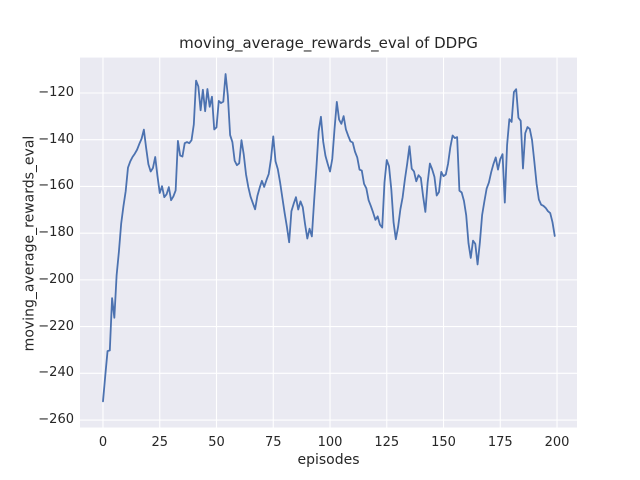  What do you see at coordinates (216, 442) in the screenshot?
I see `x-tick-label: 50` at bounding box center [216, 442].